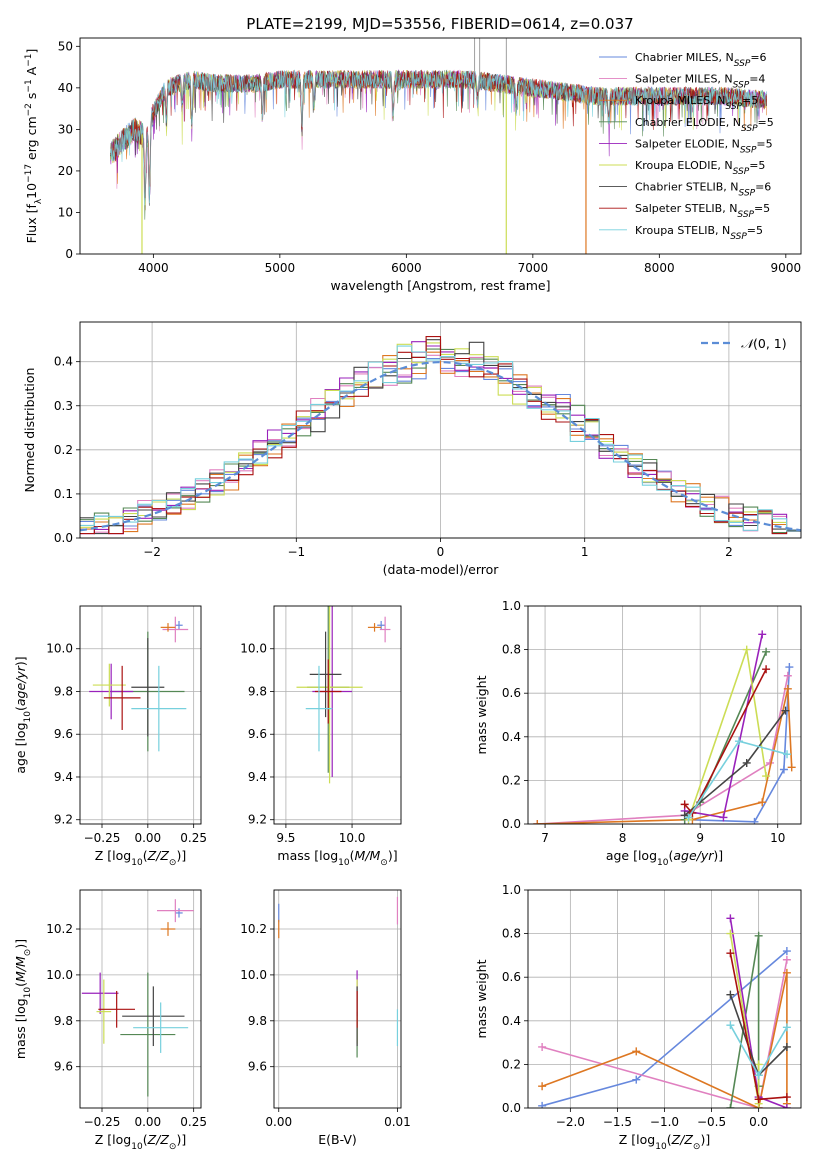 The image size is (819, 1170). I want to click on y-tick-label: 10.2, so click(253, 929).